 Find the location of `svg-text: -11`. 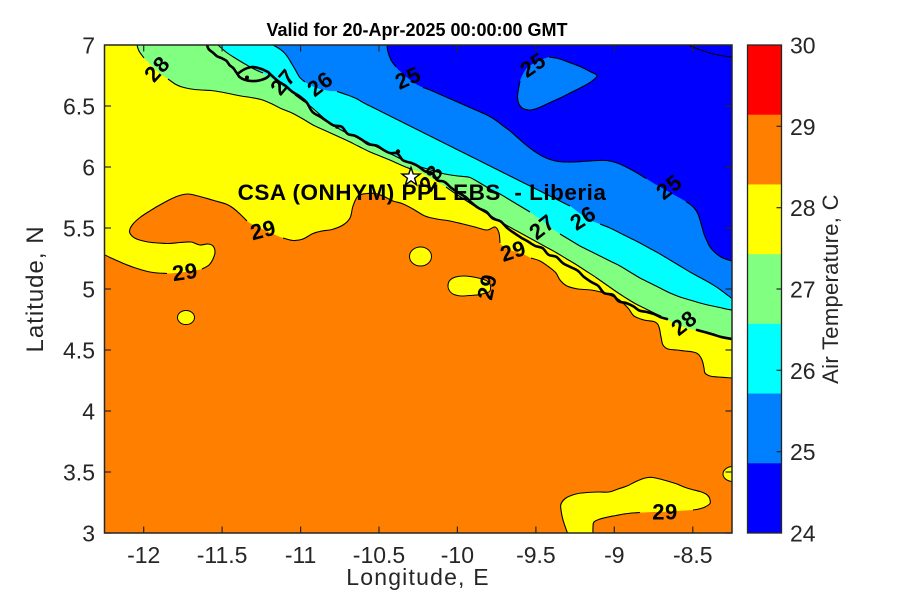

svg-text: -11 is located at coordinates (301, 555).